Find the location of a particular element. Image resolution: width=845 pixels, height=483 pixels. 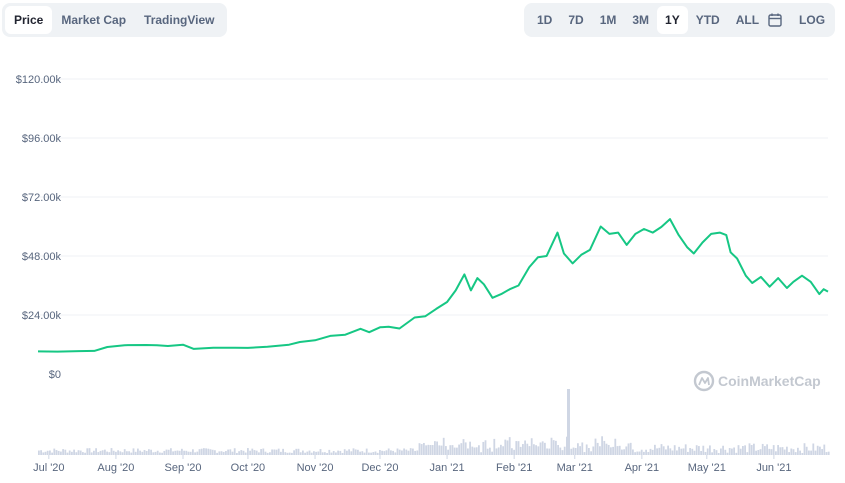

range-7d: 7D is located at coordinates (576, 20).